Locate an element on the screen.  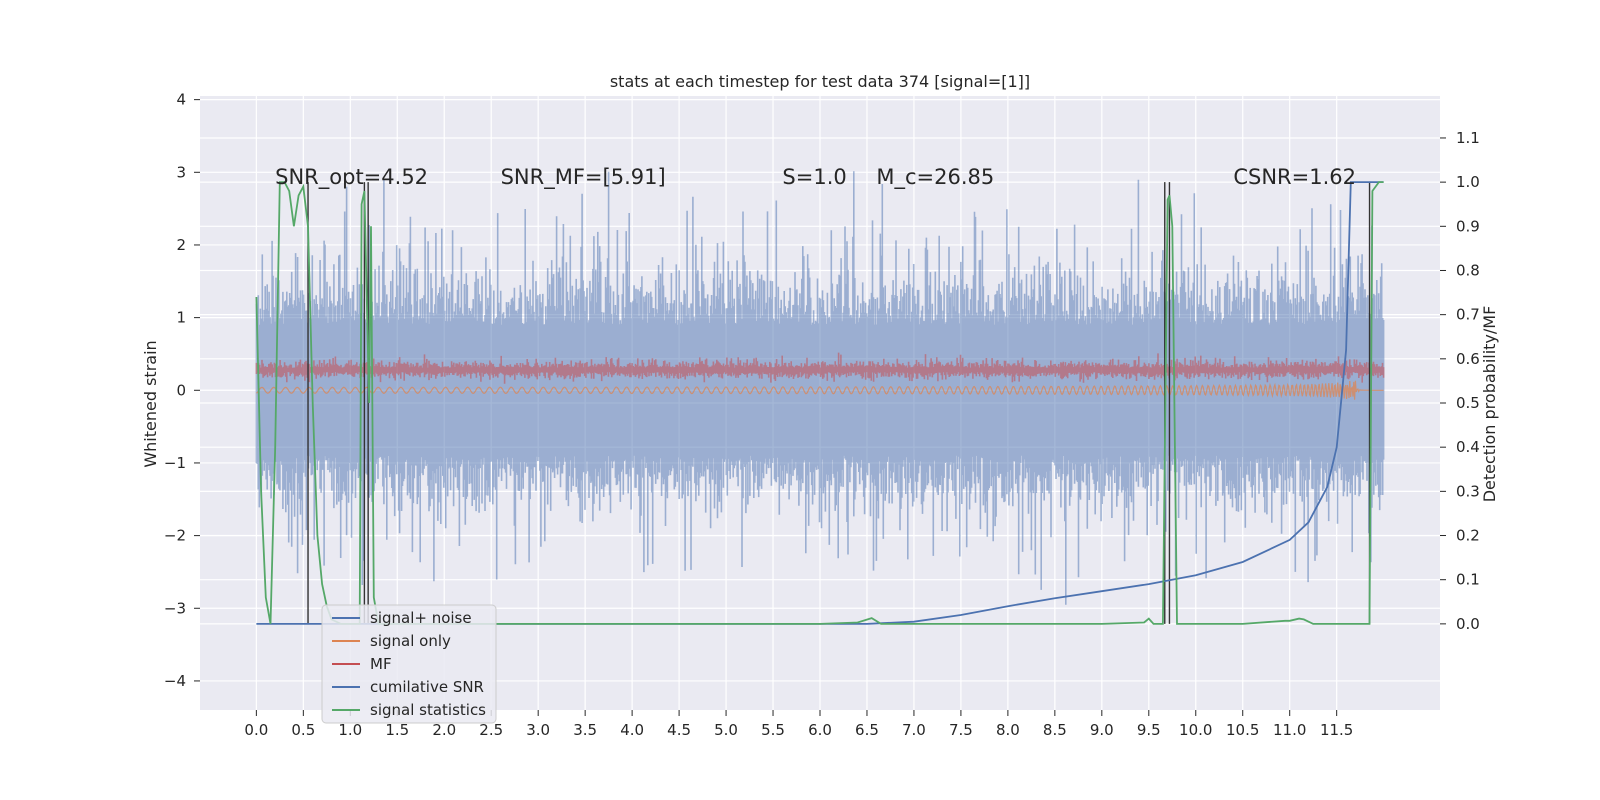
x-tick-label: 3.5 is located at coordinates (585, 730).